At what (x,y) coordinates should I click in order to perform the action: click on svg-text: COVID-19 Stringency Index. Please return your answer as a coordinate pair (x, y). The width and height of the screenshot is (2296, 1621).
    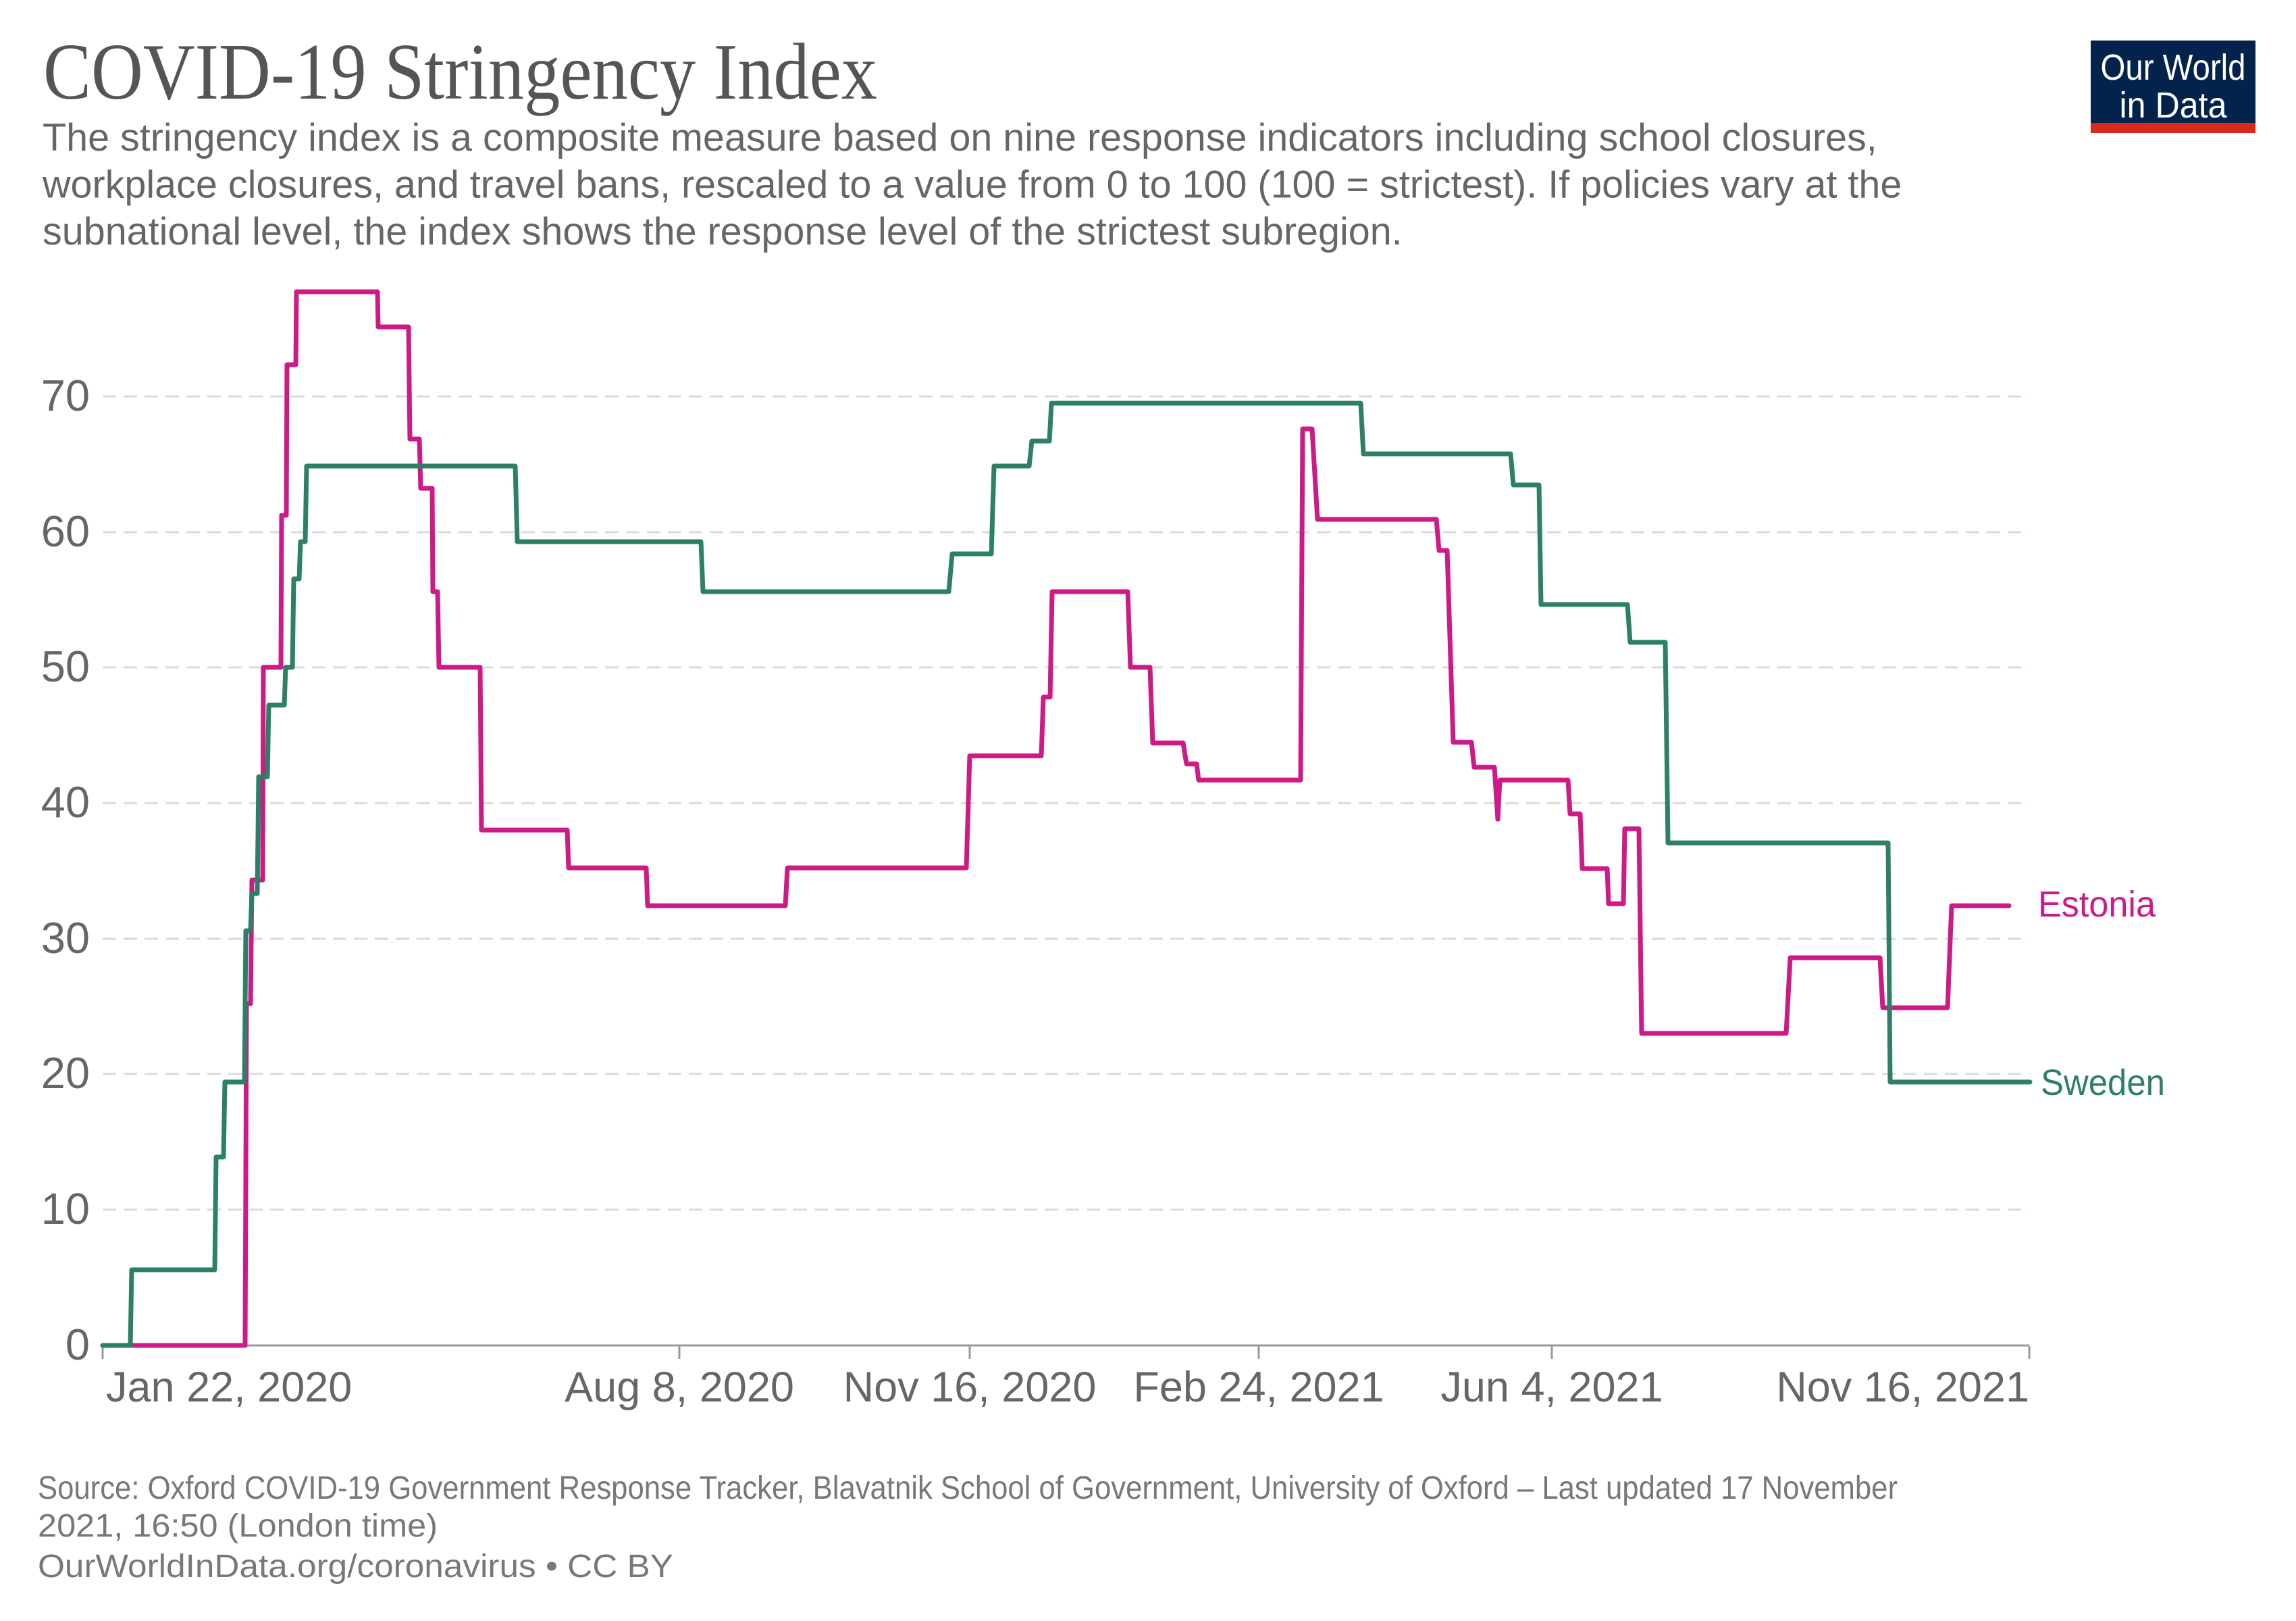
    Looking at the image, I should click on (460, 71).